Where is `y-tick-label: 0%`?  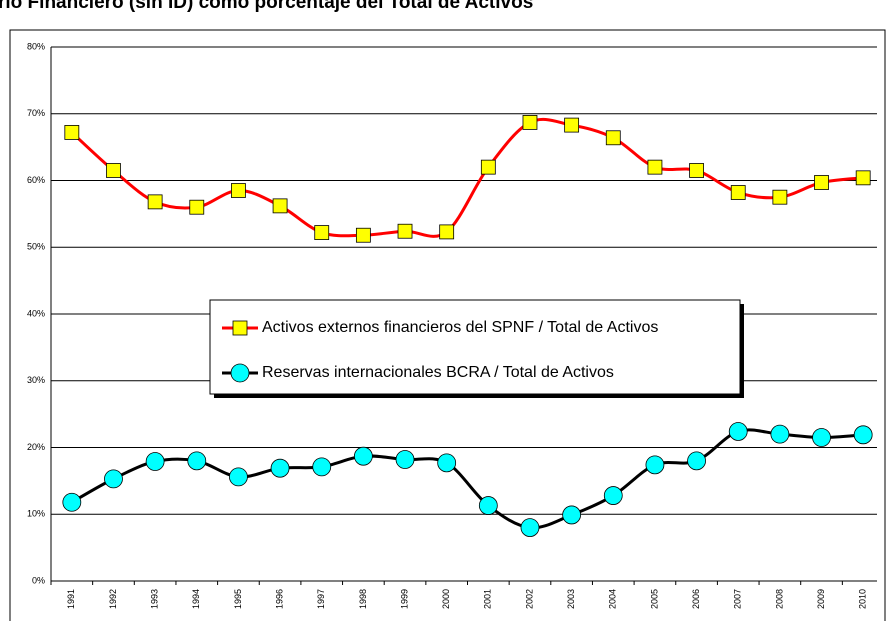
y-tick-label: 0% is located at coordinates (38, 580).